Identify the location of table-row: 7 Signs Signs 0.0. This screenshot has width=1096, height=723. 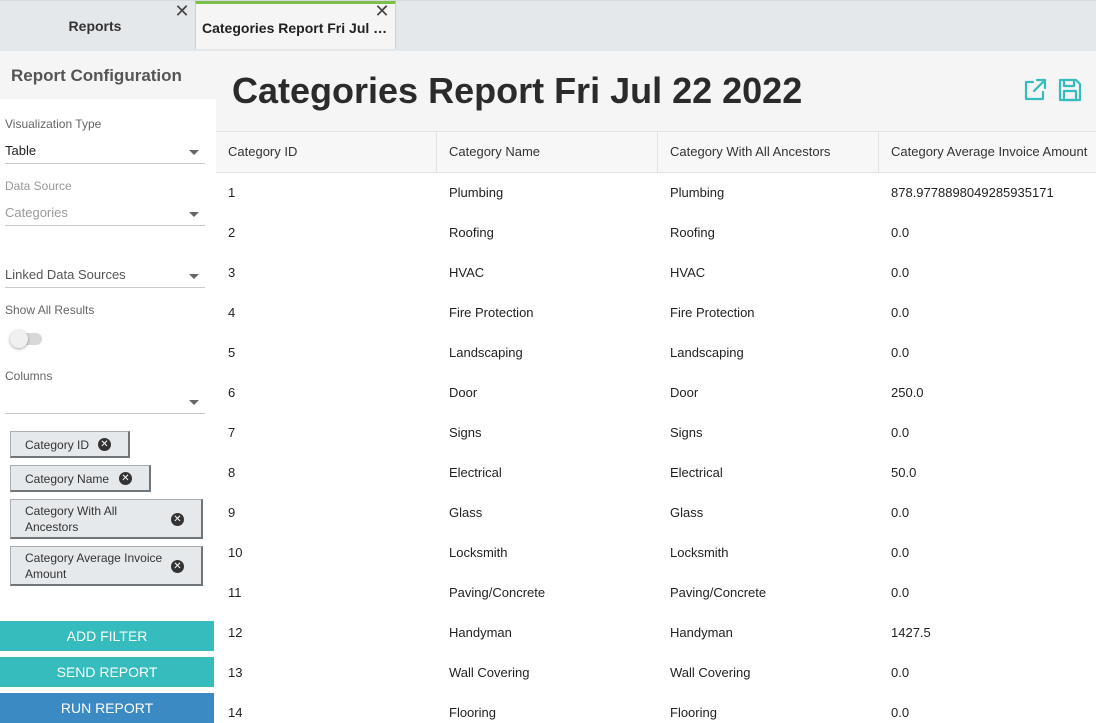
(656, 433).